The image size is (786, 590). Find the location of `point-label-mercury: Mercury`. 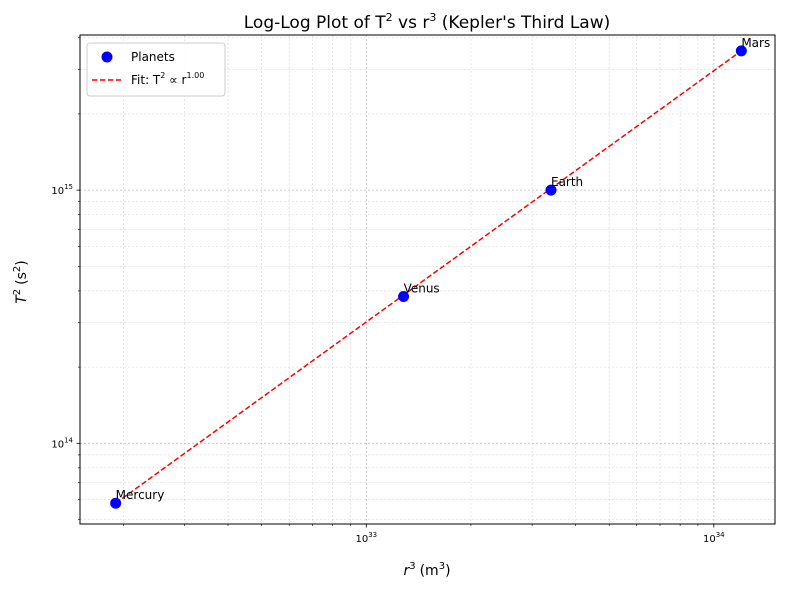

point-label-mercury: Mercury is located at coordinates (140, 495).